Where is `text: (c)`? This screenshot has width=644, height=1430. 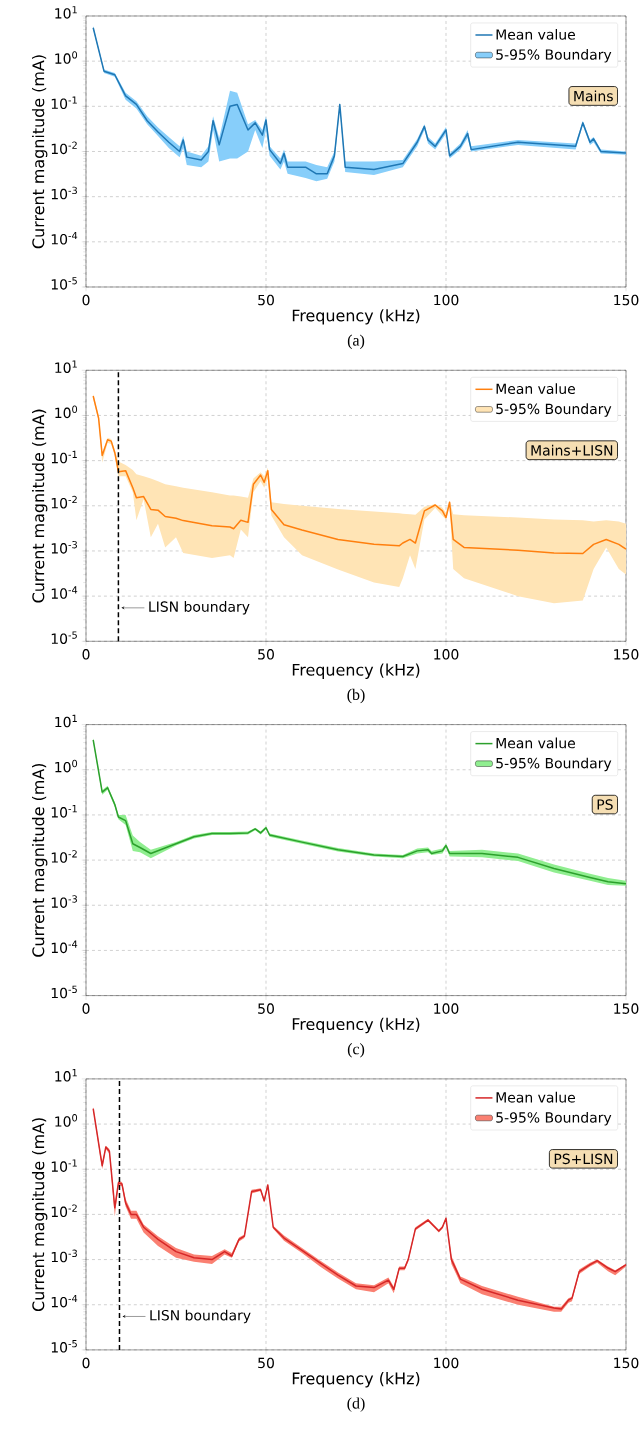 text: (c) is located at coordinates (356, 1050).